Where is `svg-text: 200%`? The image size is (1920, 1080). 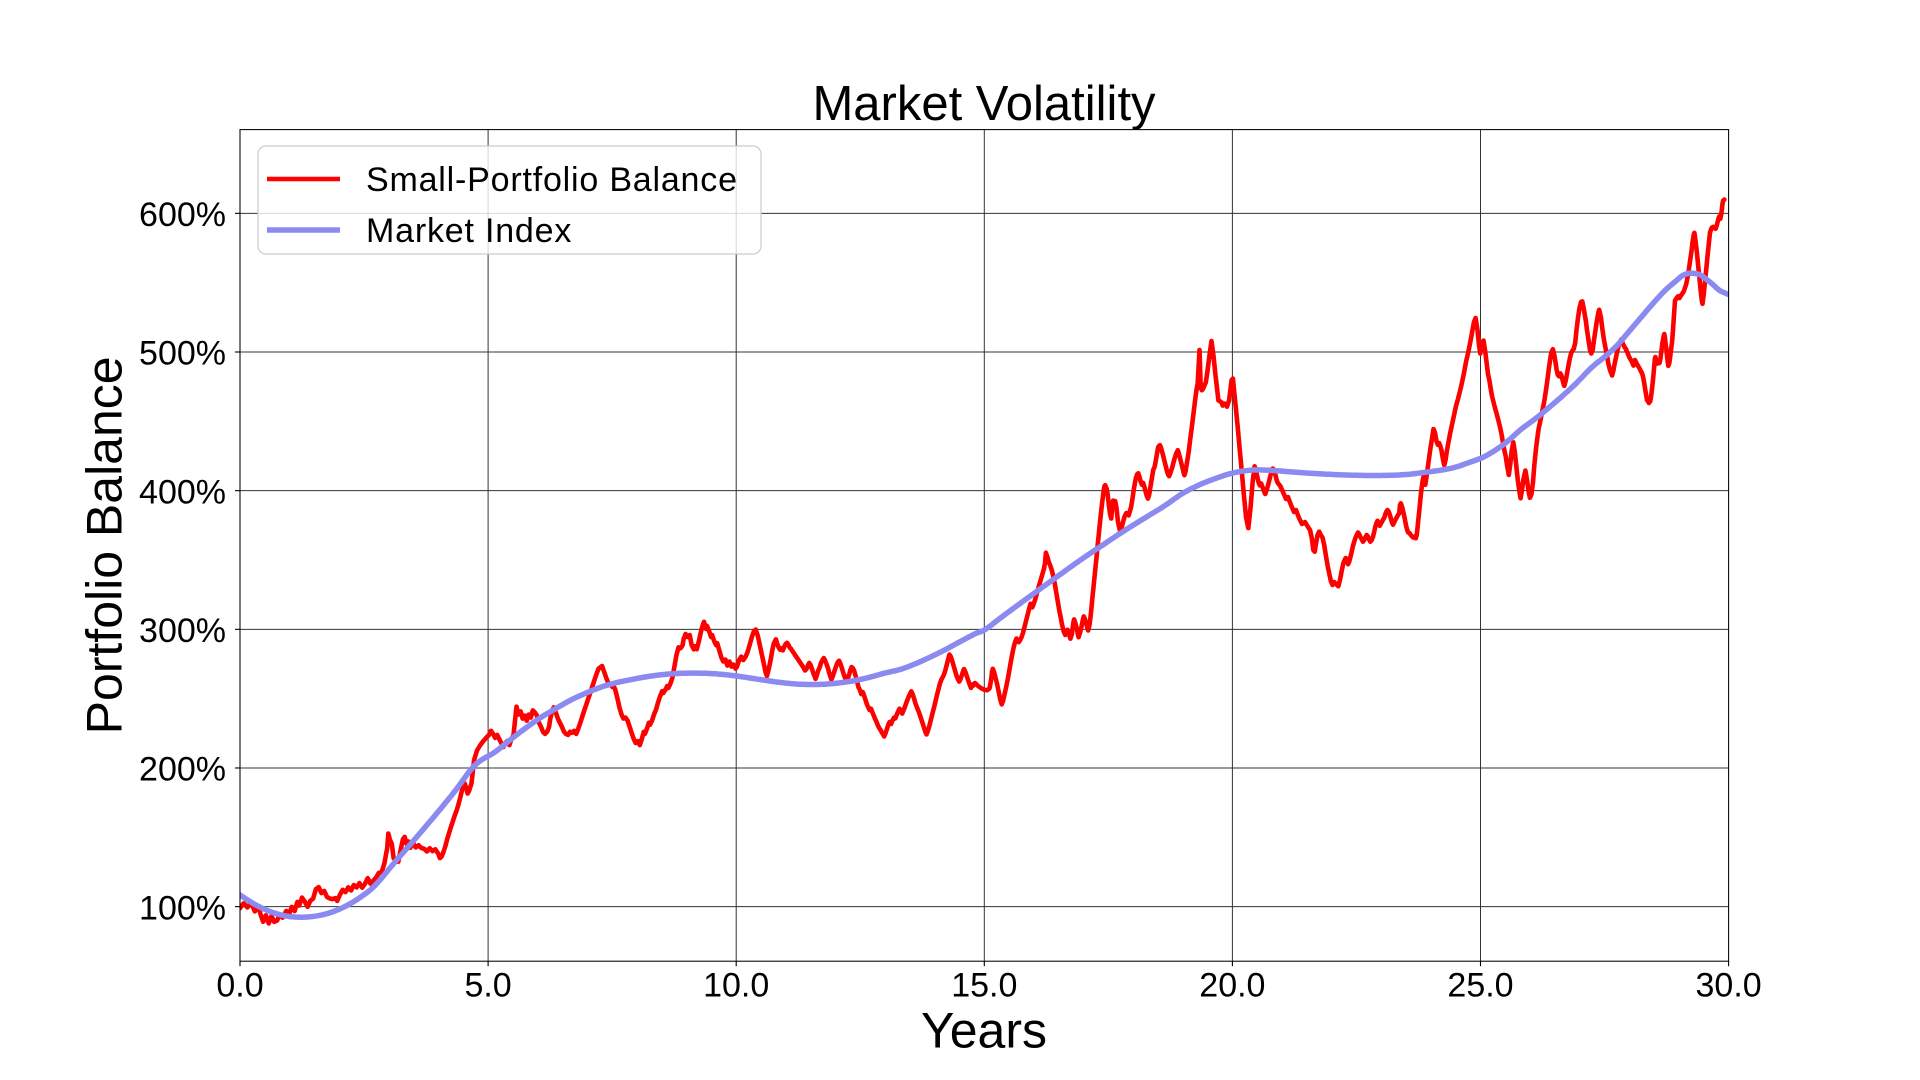
svg-text: 200% is located at coordinates (182, 770).